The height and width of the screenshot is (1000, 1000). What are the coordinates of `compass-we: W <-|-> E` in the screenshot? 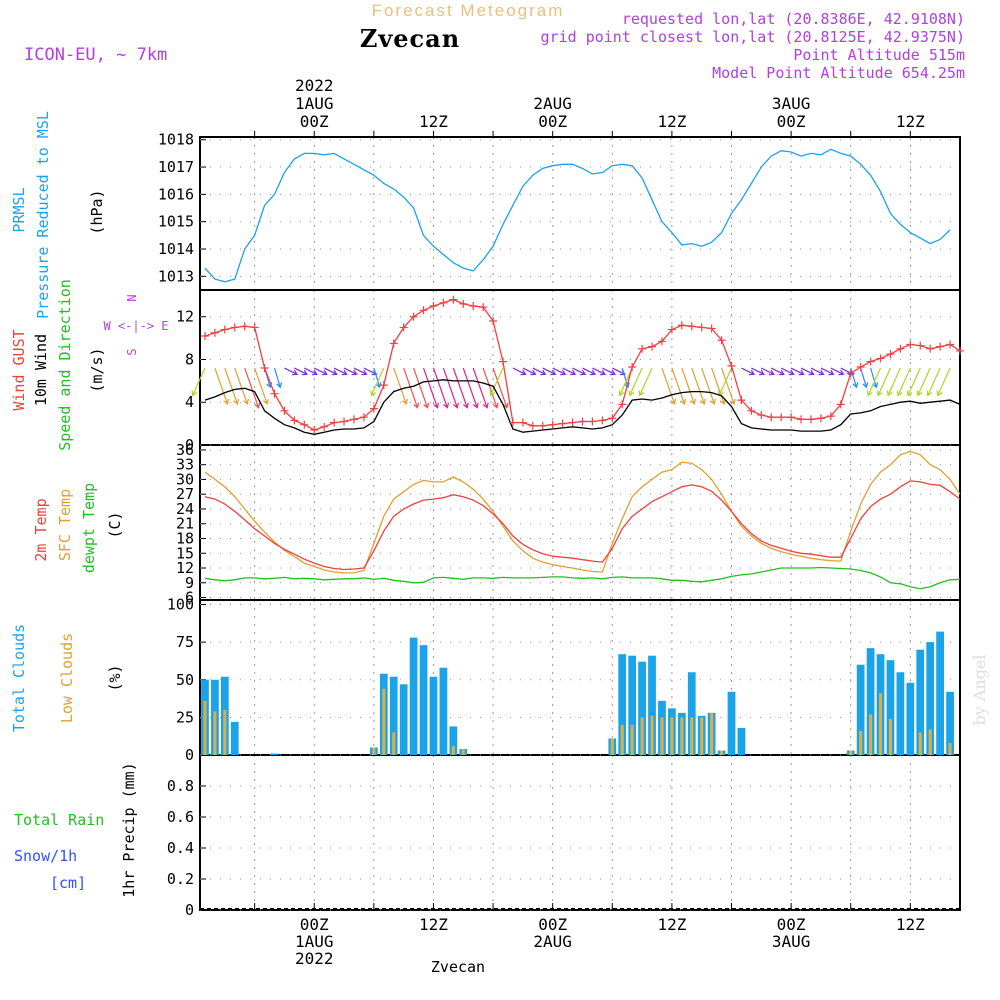 It's located at (135, 326).